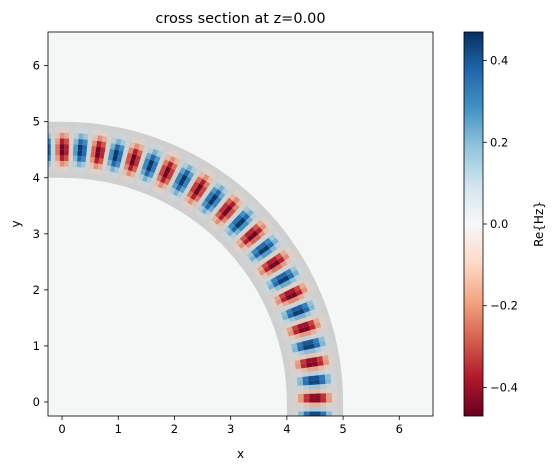  What do you see at coordinates (36, 122) in the screenshot?
I see `y-tick-label: 5` at bounding box center [36, 122].